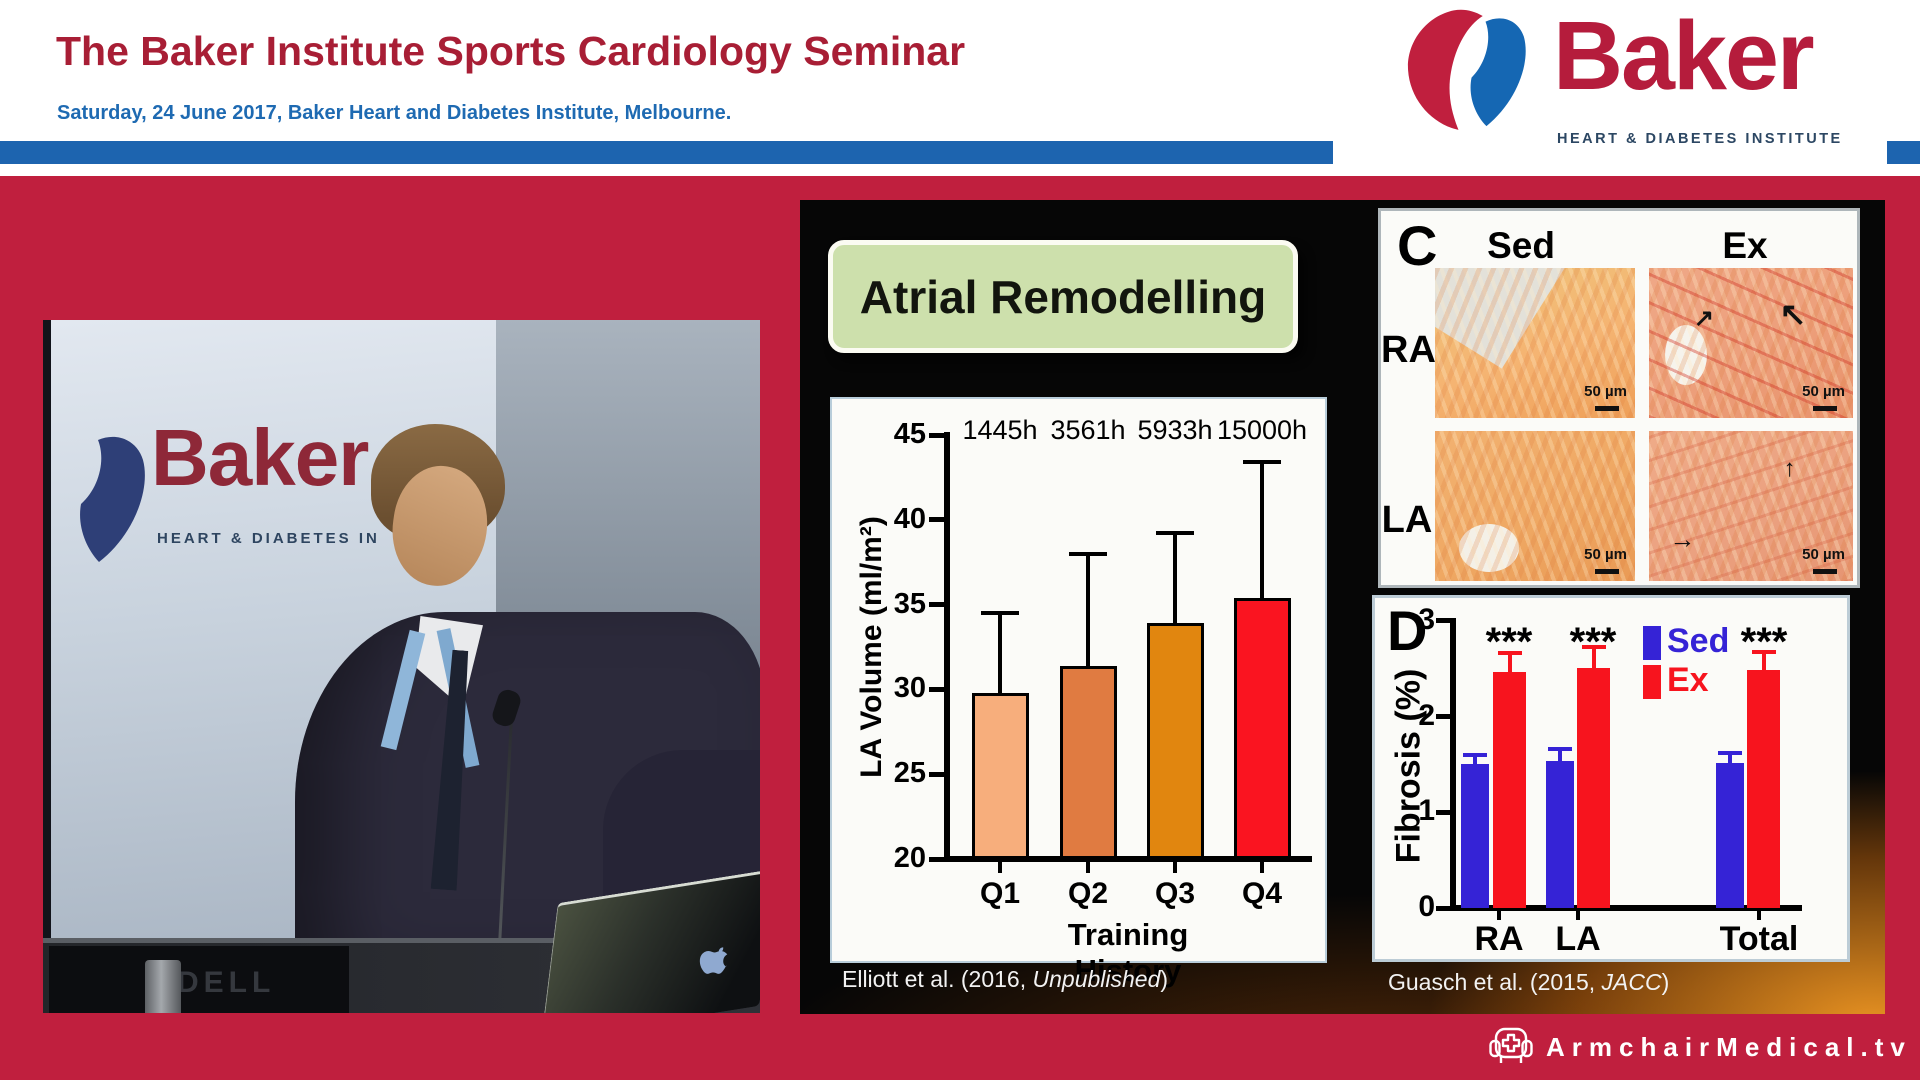  What do you see at coordinates (1745, 245) in the screenshot?
I see `column-header-ex: Ex` at bounding box center [1745, 245].